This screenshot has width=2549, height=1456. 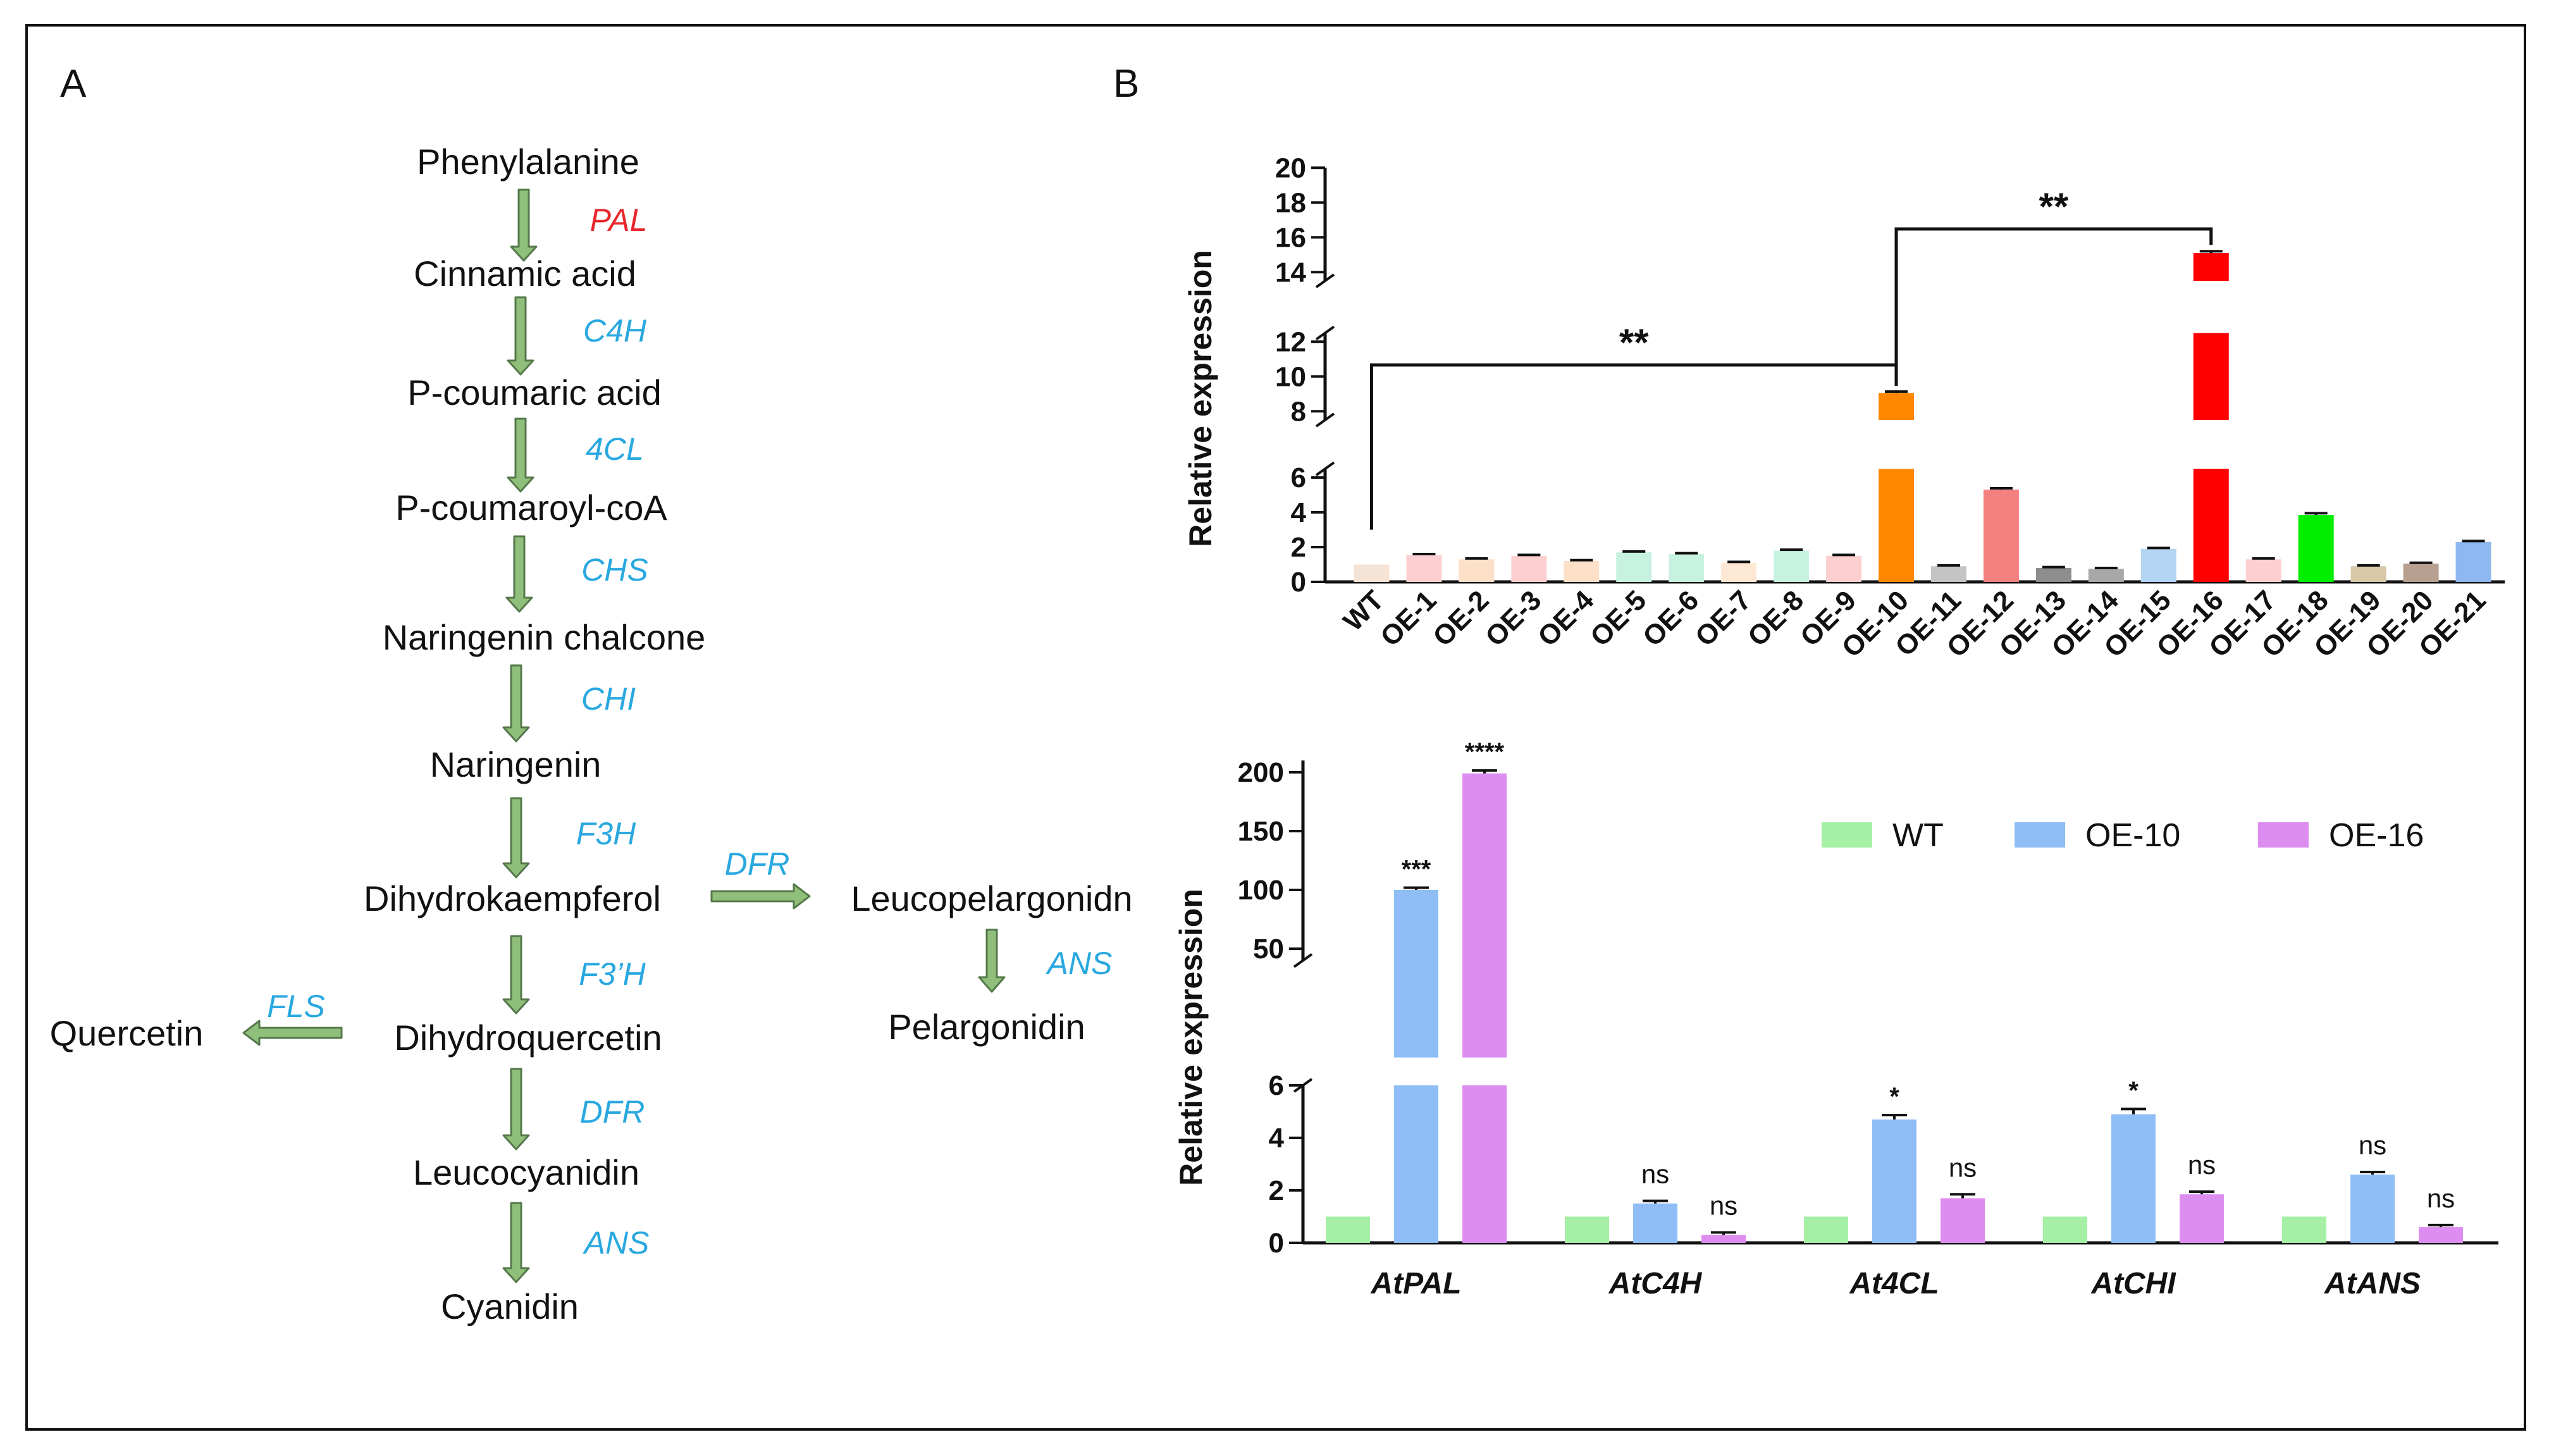 What do you see at coordinates (615, 331) in the screenshot?
I see `enzyme-c4h: C4H` at bounding box center [615, 331].